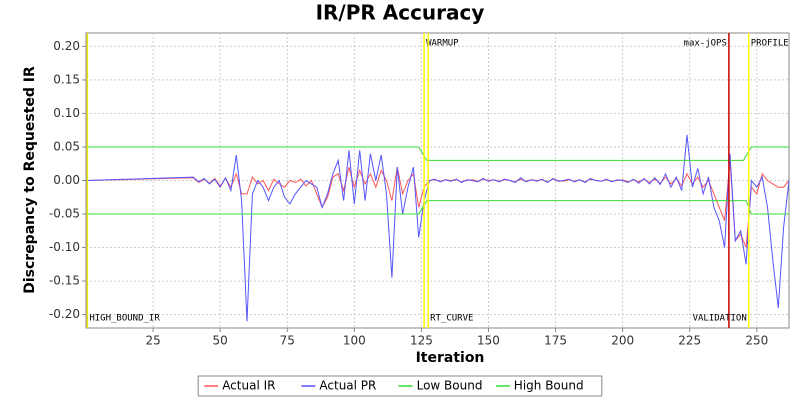 The height and width of the screenshot is (400, 800). What do you see at coordinates (66, 79) in the screenshot?
I see `y-tick-label: 0.15` at bounding box center [66, 79].